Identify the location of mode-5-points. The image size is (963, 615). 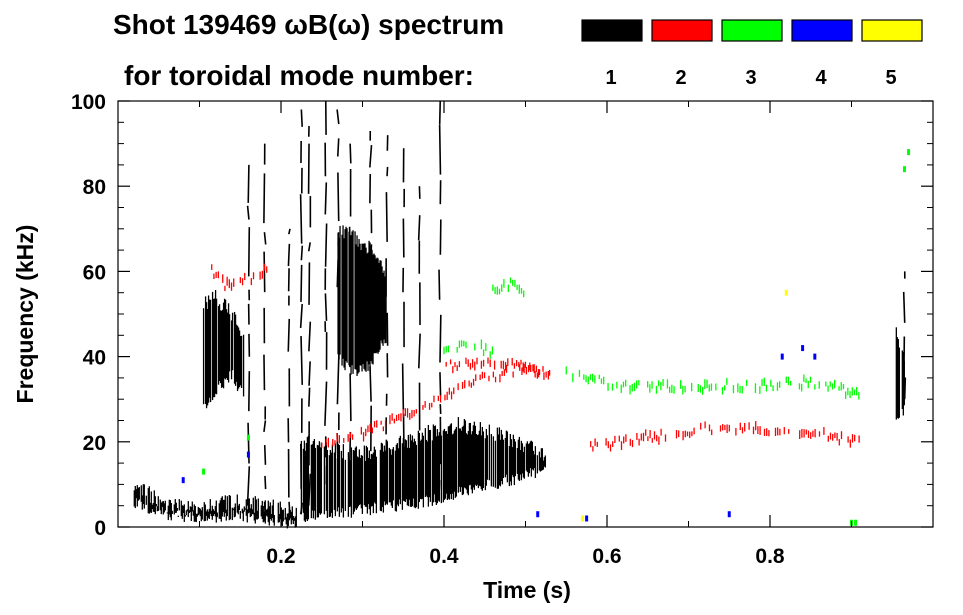
(684, 405).